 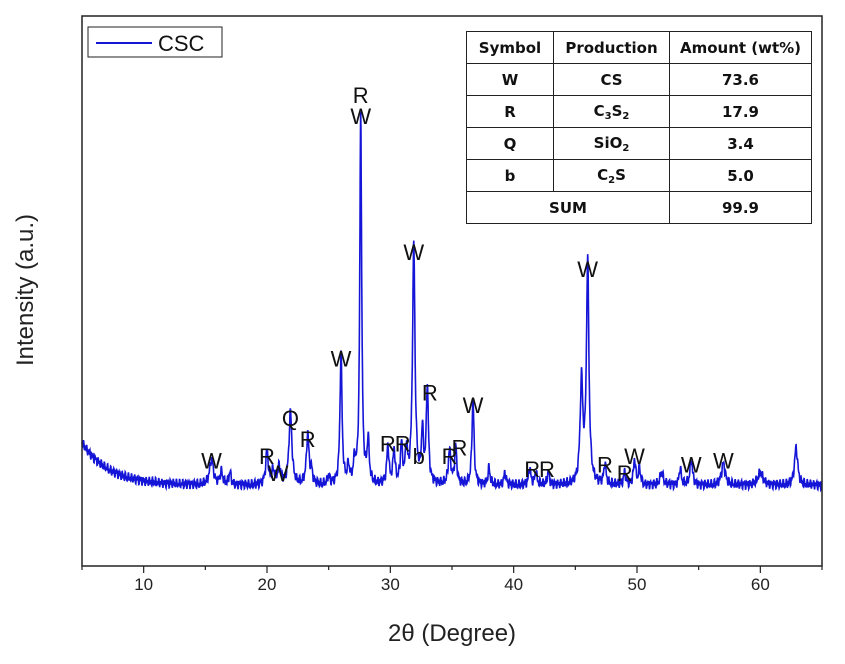 What do you see at coordinates (760, 584) in the screenshot?
I see `x-tick-label: 60` at bounding box center [760, 584].